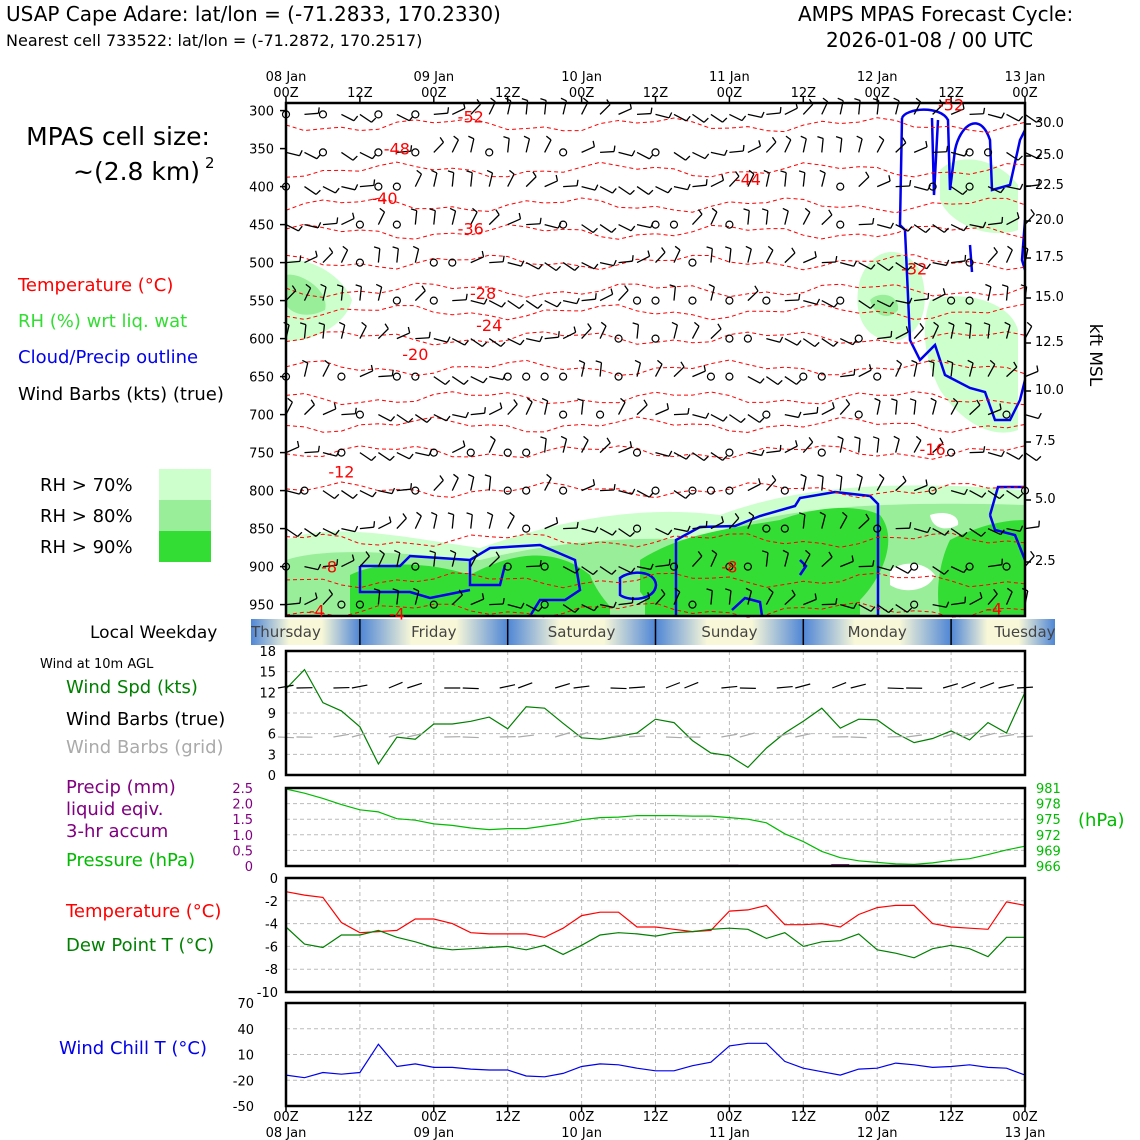  I want to click on pressure-tick-label: 975, so click(1048, 820).